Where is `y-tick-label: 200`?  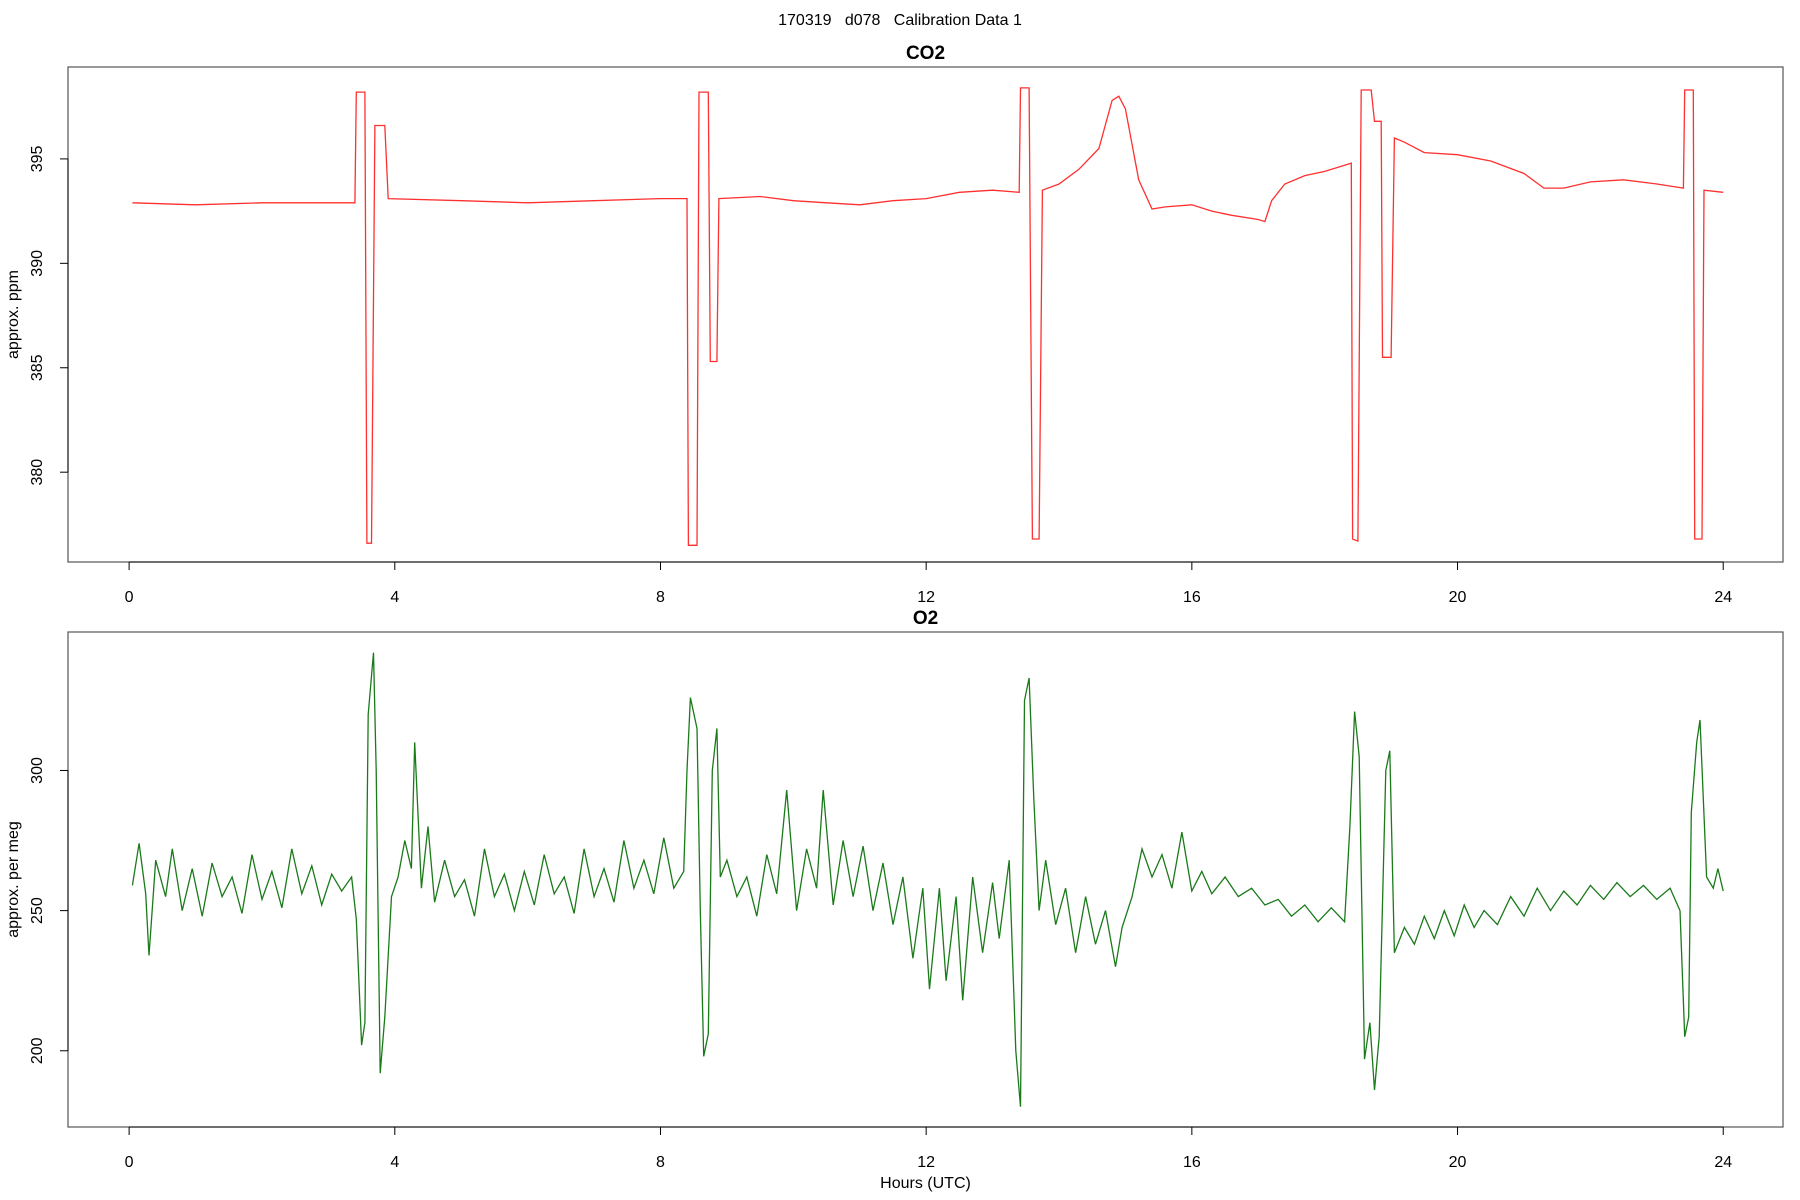
y-tick-label: 200 is located at coordinates (37, 1050).